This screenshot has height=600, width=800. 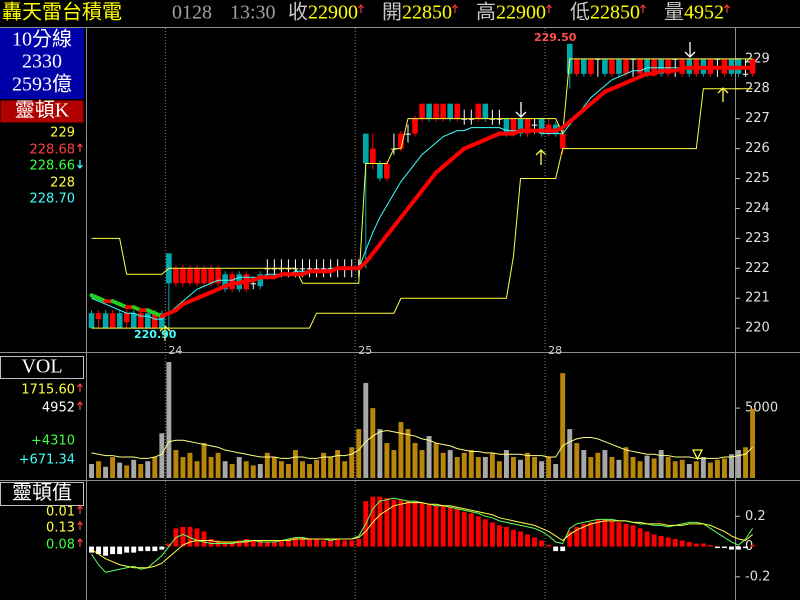 What do you see at coordinates (48, 390) in the screenshot?
I see `legend-value: 1715.60` at bounding box center [48, 390].